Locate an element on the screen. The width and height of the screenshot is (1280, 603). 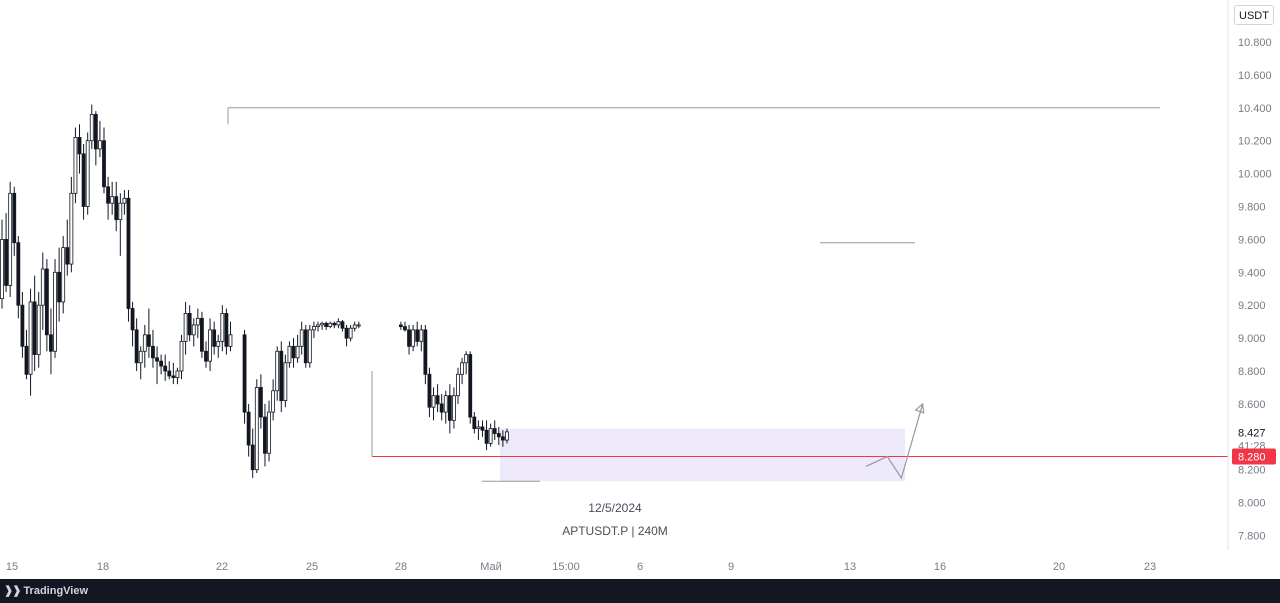
tradingview-logo: ❱❱ TradingView is located at coordinates (46, 591).